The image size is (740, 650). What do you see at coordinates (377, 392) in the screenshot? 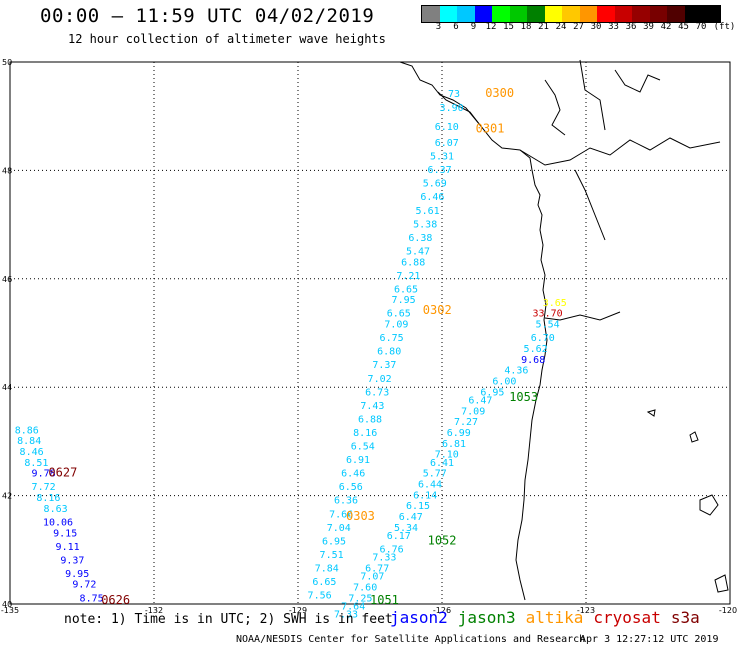
I see `wave-height-value: 6.73` at bounding box center [377, 392].